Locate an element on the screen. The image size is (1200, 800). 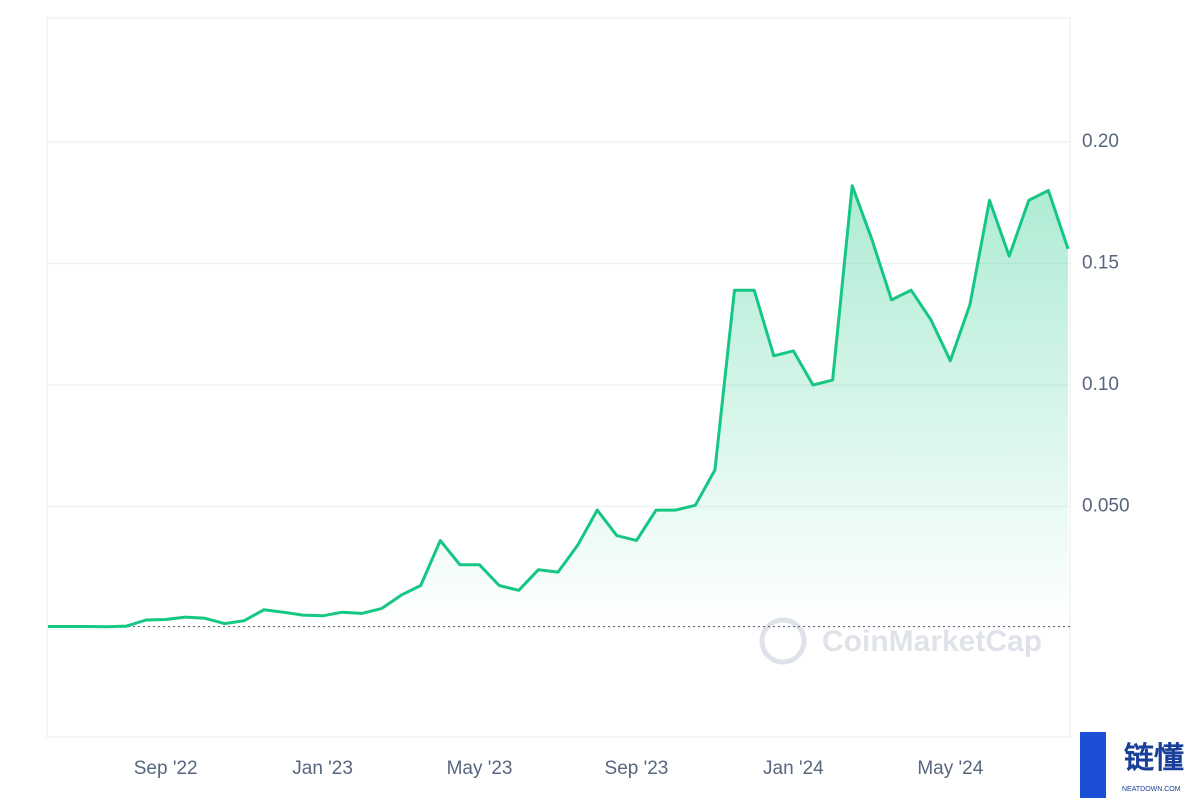
watermark: CoinMarketCap is located at coordinates (900, 641).